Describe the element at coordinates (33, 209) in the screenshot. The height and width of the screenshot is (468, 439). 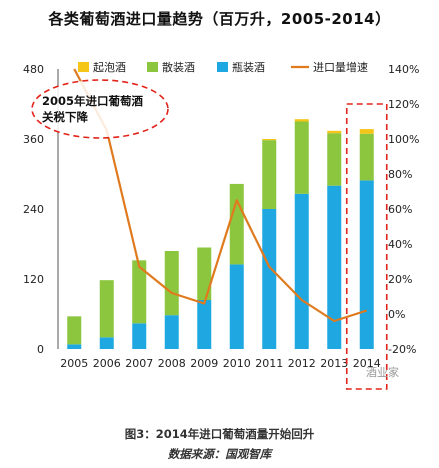
I see `y-left-tick-label: 240` at that location.